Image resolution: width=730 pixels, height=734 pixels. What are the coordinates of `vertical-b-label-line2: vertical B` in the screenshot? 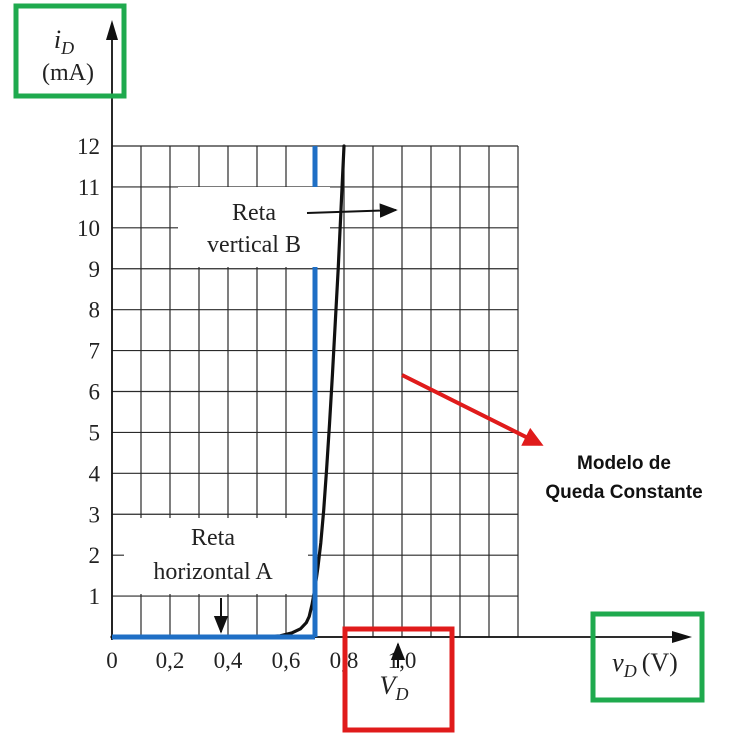 It's located at (254, 245).